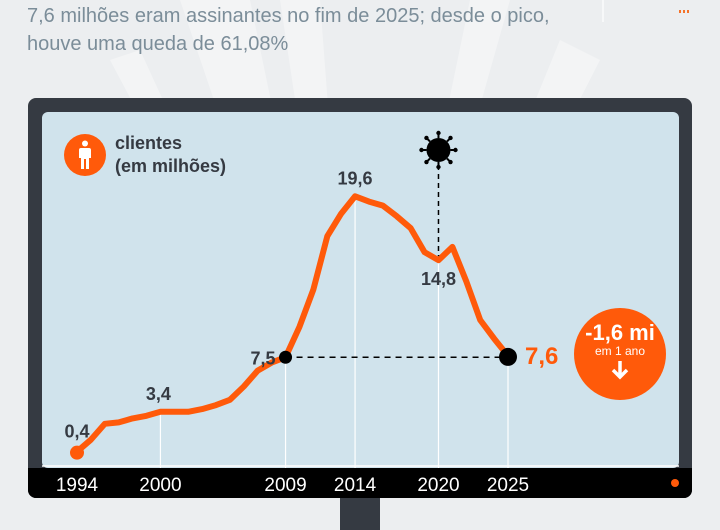  I want to click on point-2009, so click(286, 357).